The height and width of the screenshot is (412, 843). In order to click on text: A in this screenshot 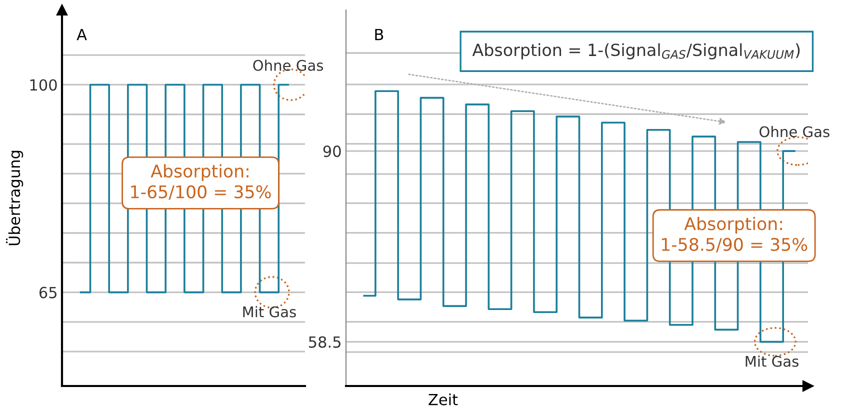, I will do `click(81, 34)`.